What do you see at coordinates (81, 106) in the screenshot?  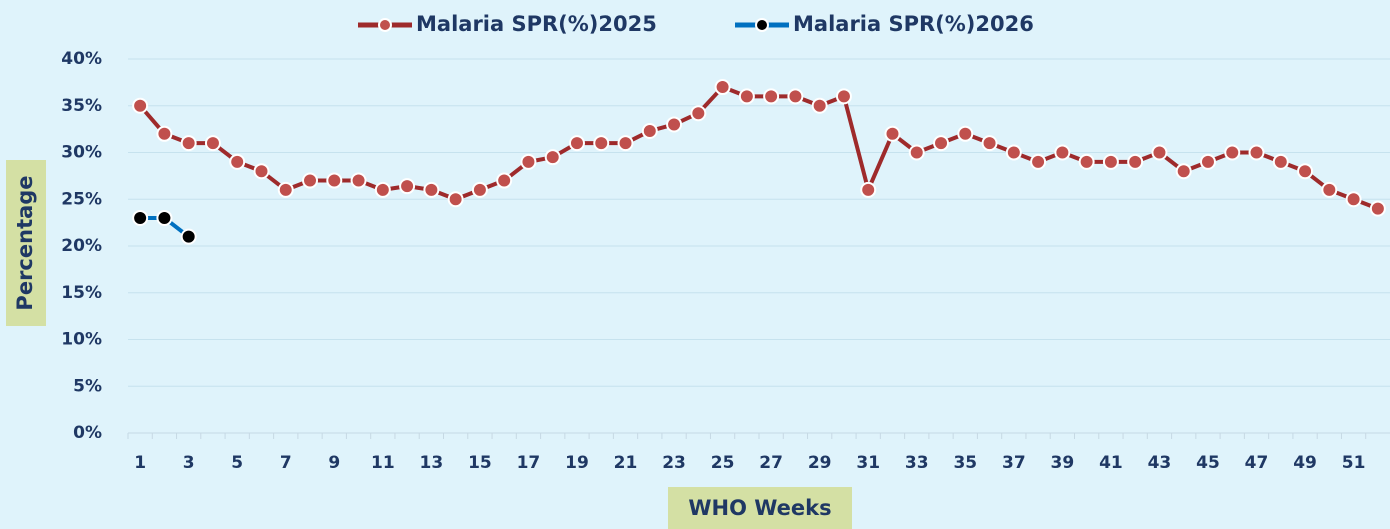 I see `y-tick-label: 35%` at bounding box center [81, 106].